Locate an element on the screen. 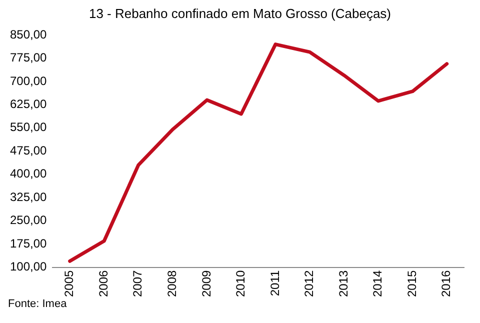 The height and width of the screenshot is (323, 480). x-tick-label: 2014 is located at coordinates (377, 284).